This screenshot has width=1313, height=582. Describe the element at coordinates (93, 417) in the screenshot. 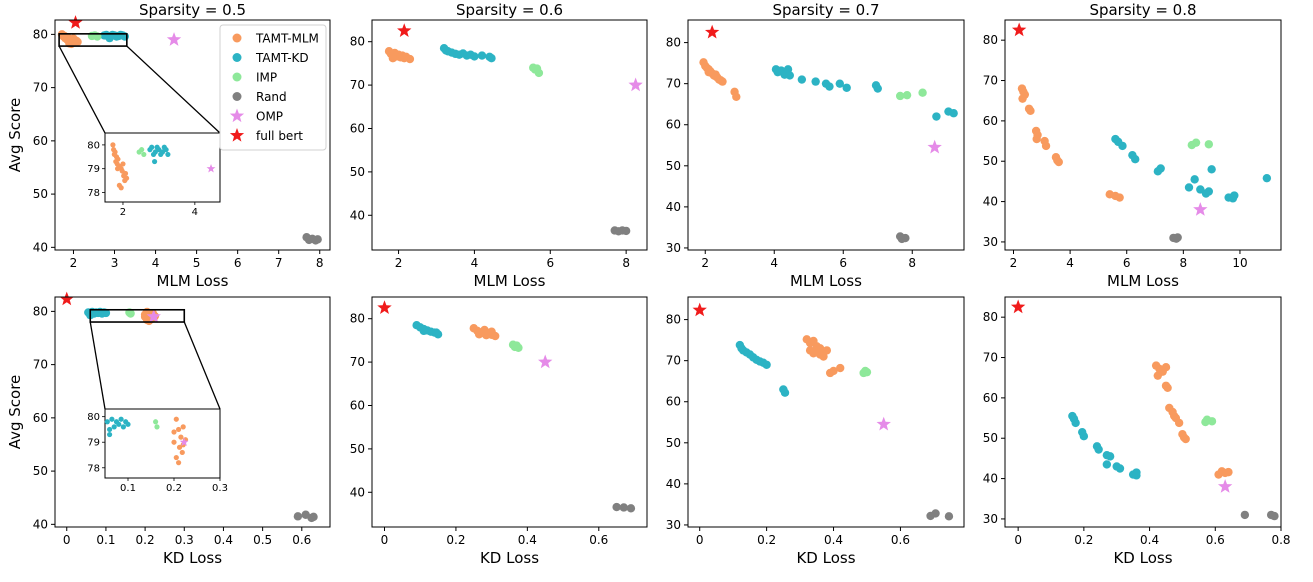

I see `inset-y-tick-label: 80` at that location.